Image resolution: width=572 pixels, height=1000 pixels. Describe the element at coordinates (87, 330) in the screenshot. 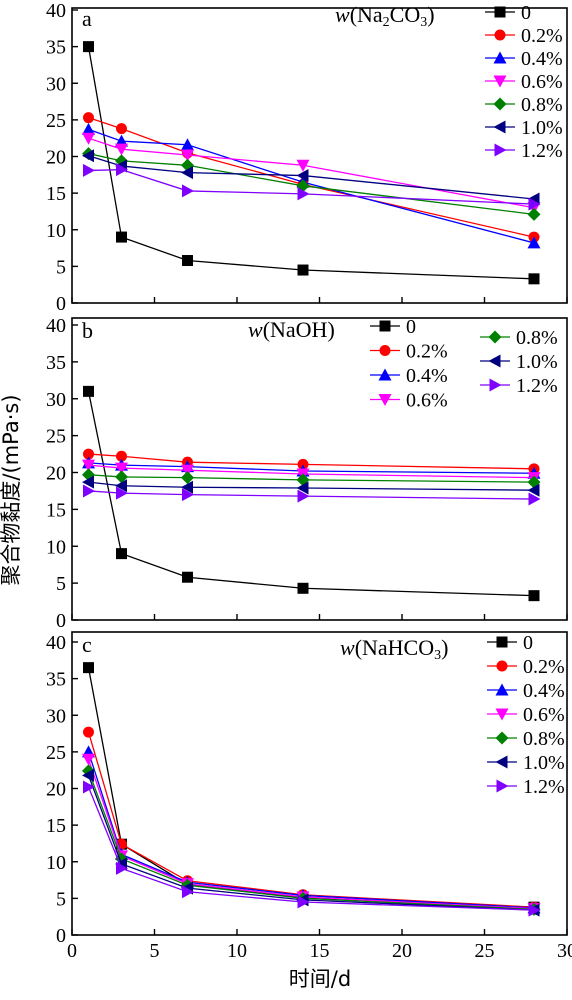

I see `panel-letter: b` at that location.